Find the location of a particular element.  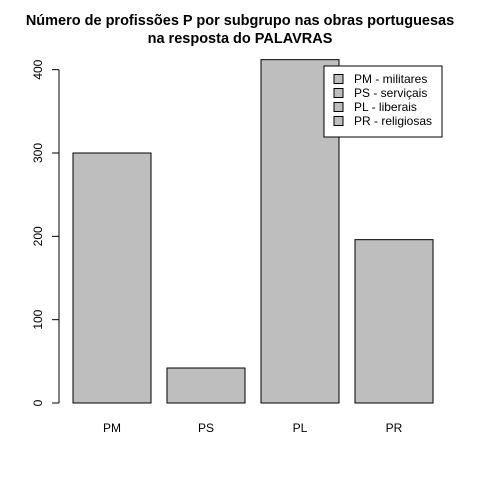

x-tick-labels: PM PS PL PR is located at coordinates (253, 428).